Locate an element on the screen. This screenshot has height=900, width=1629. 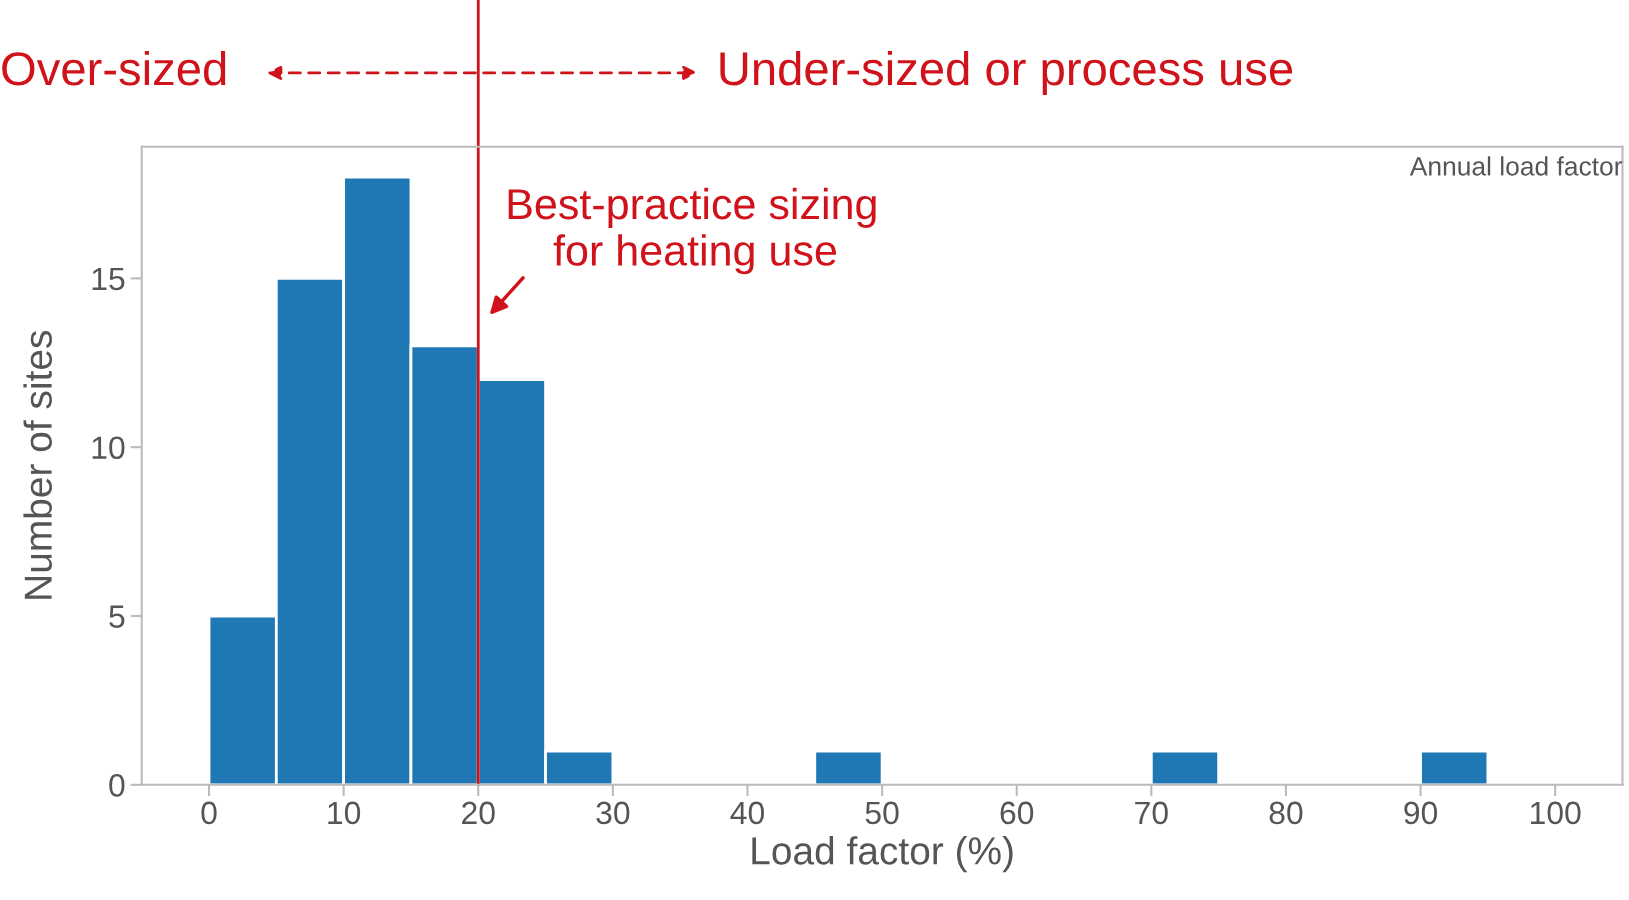
x-tick-label: 100 is located at coordinates (1555, 813).